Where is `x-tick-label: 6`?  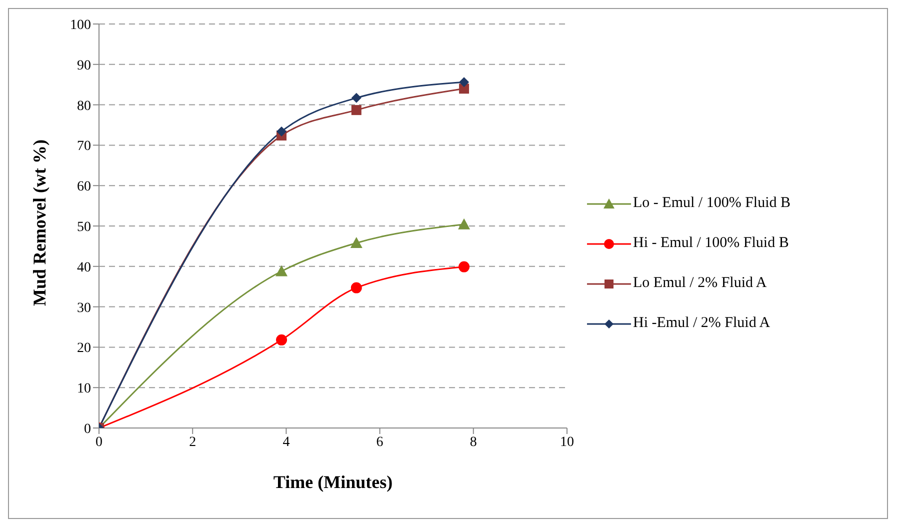 x-tick-label: 6 is located at coordinates (380, 442).